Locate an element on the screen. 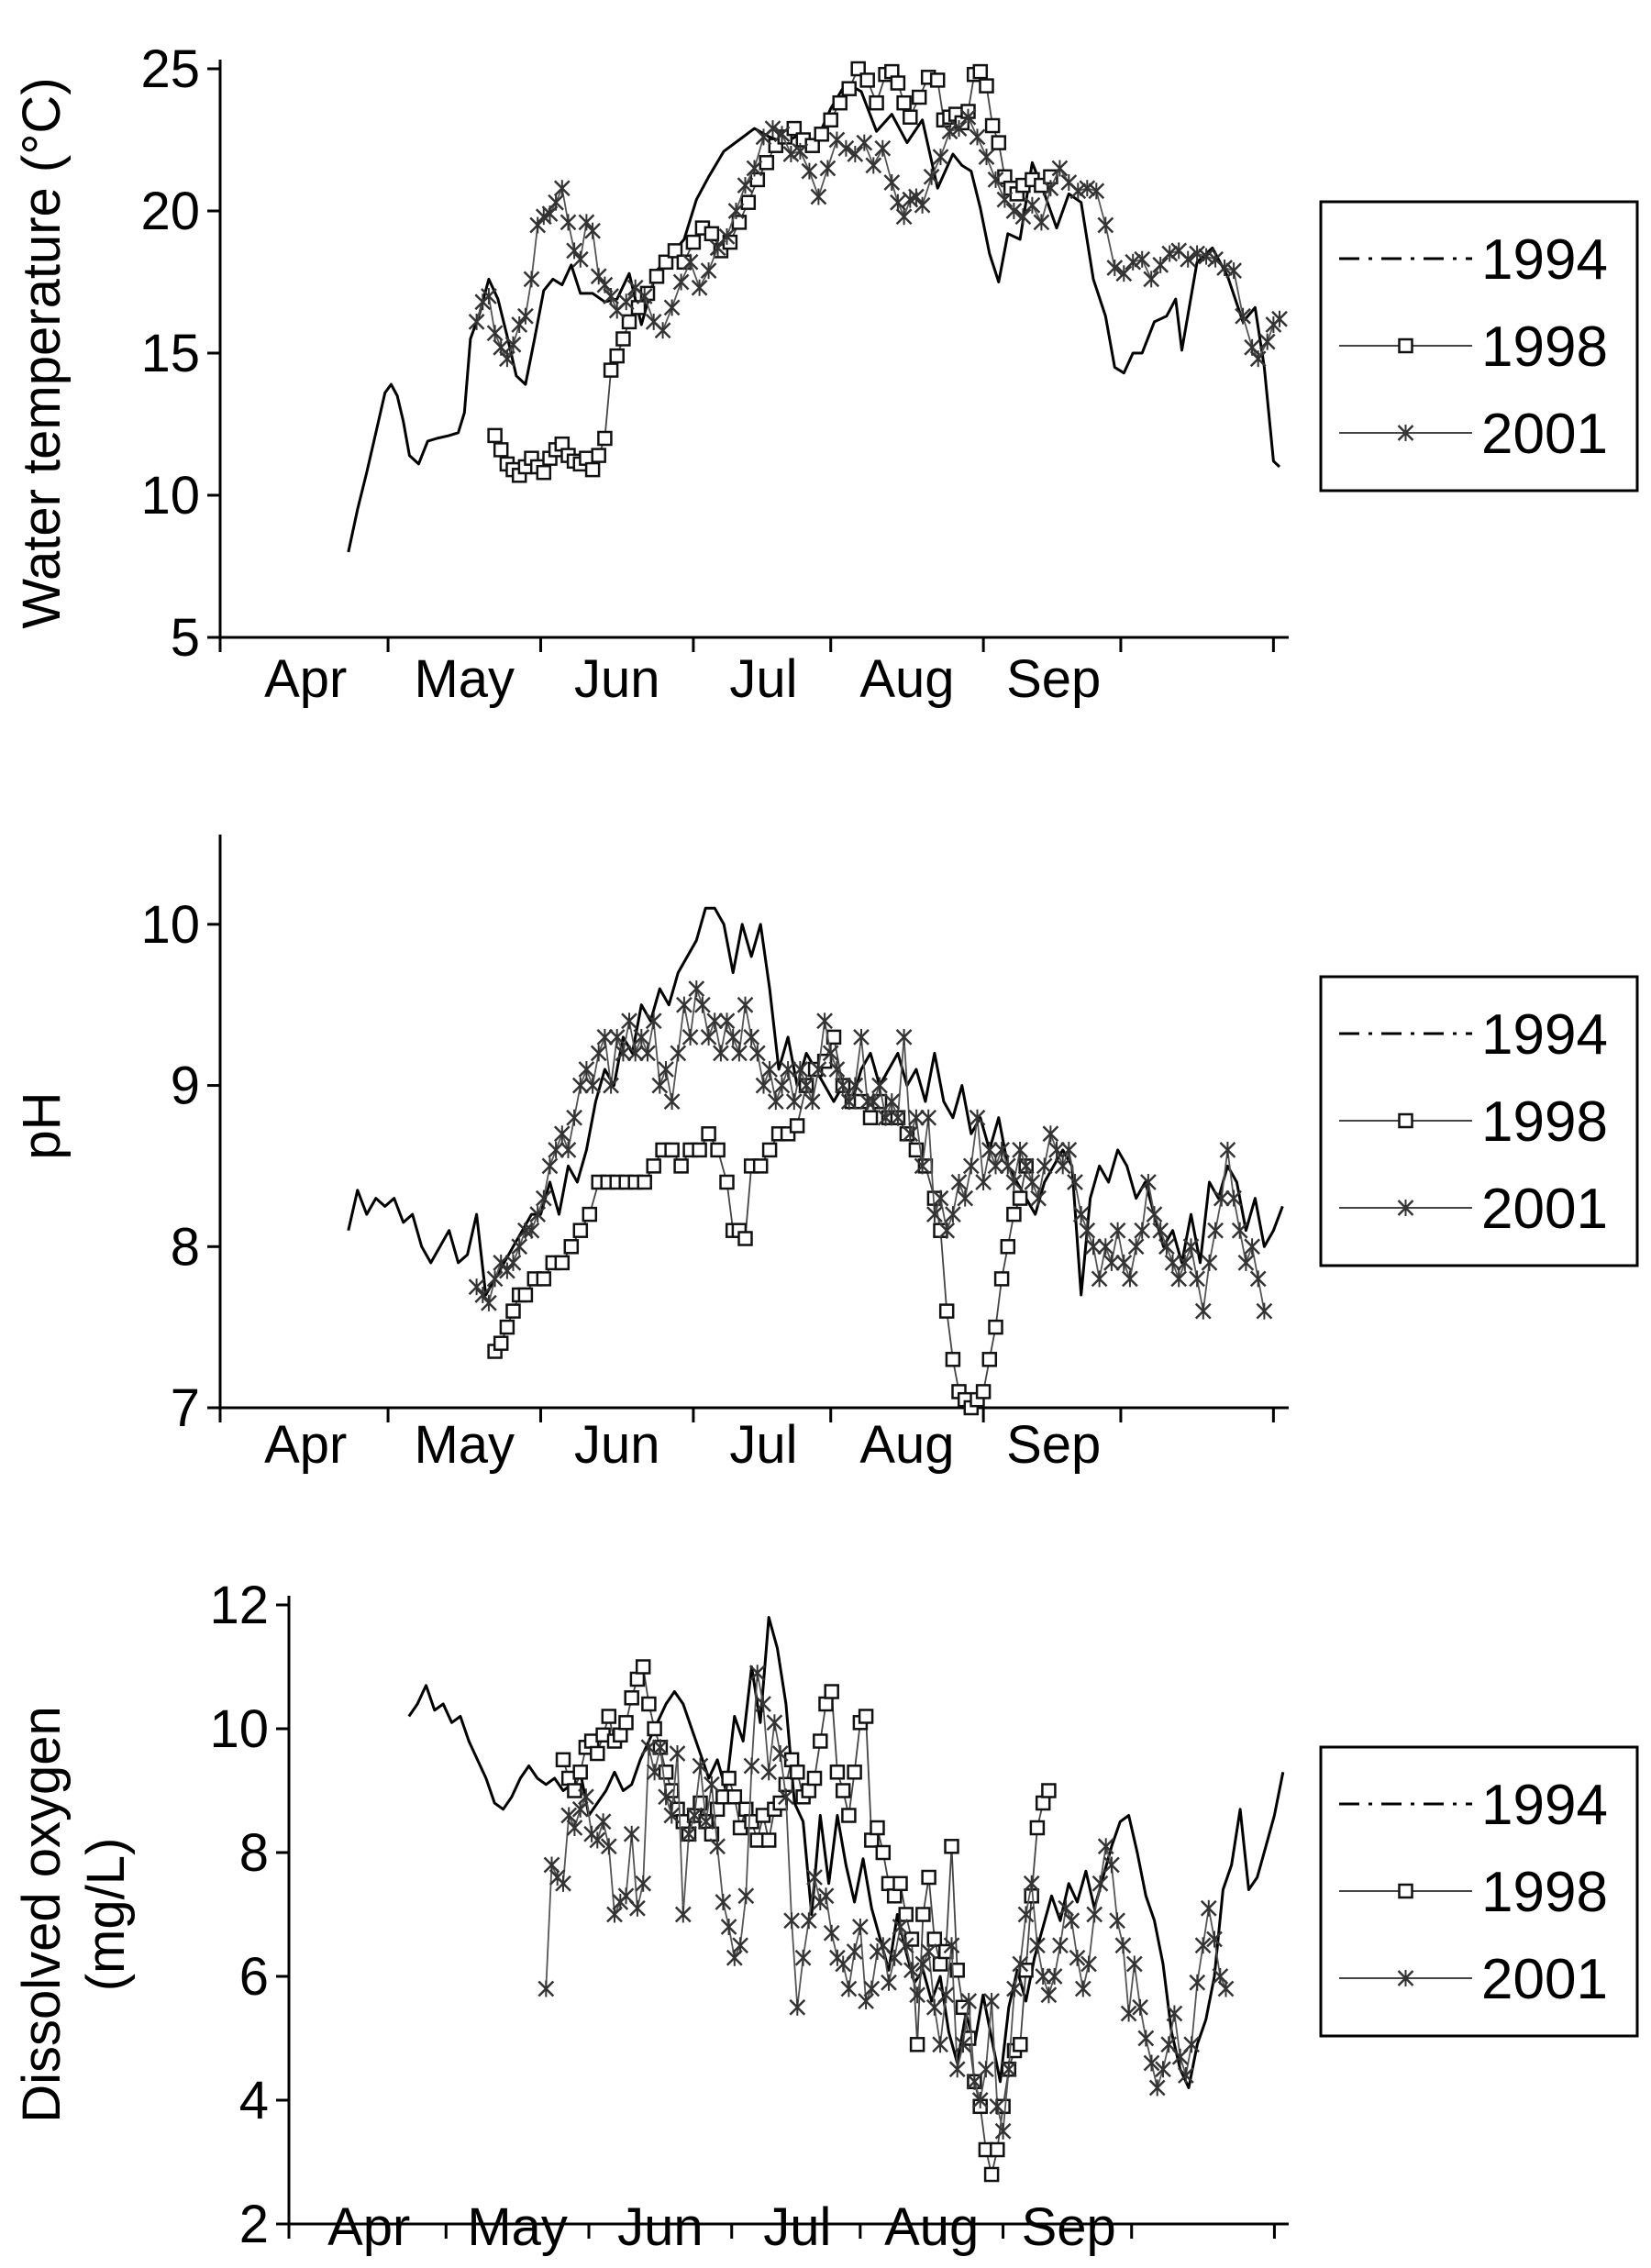 The width and height of the screenshot is (1651, 2268). y-tick-label: 10 is located at coordinates (239, 1729).